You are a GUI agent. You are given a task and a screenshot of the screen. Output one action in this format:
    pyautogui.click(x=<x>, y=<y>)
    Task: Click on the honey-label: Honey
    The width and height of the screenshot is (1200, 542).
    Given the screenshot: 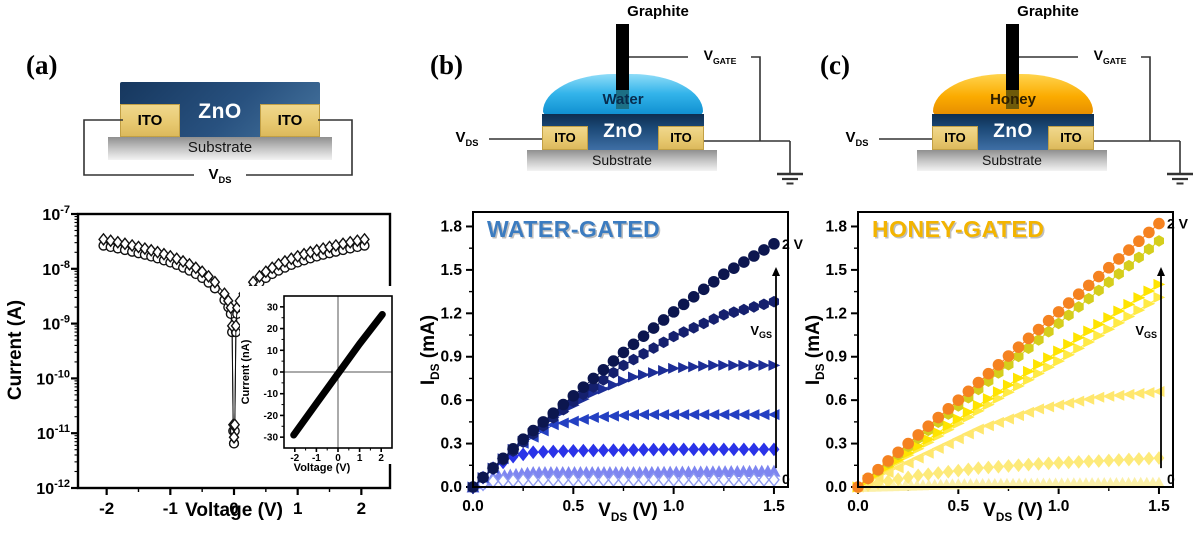 What is the action you would take?
    pyautogui.click(x=1013, y=99)
    